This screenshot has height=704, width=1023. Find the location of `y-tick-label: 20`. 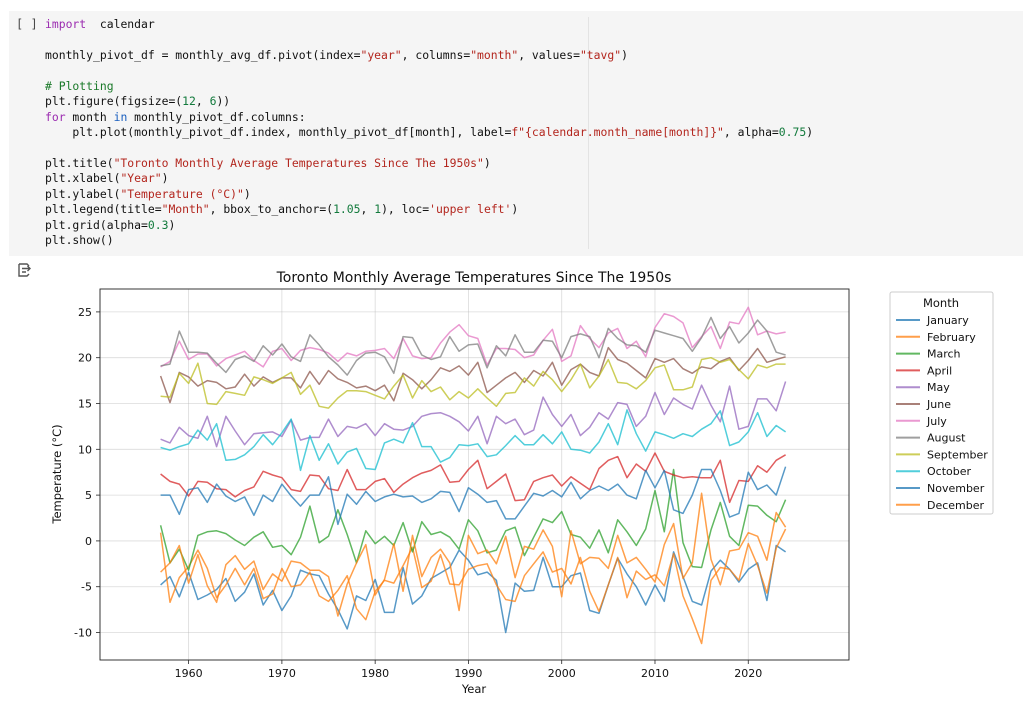

y-tick-label: 20 is located at coordinates (85, 358).